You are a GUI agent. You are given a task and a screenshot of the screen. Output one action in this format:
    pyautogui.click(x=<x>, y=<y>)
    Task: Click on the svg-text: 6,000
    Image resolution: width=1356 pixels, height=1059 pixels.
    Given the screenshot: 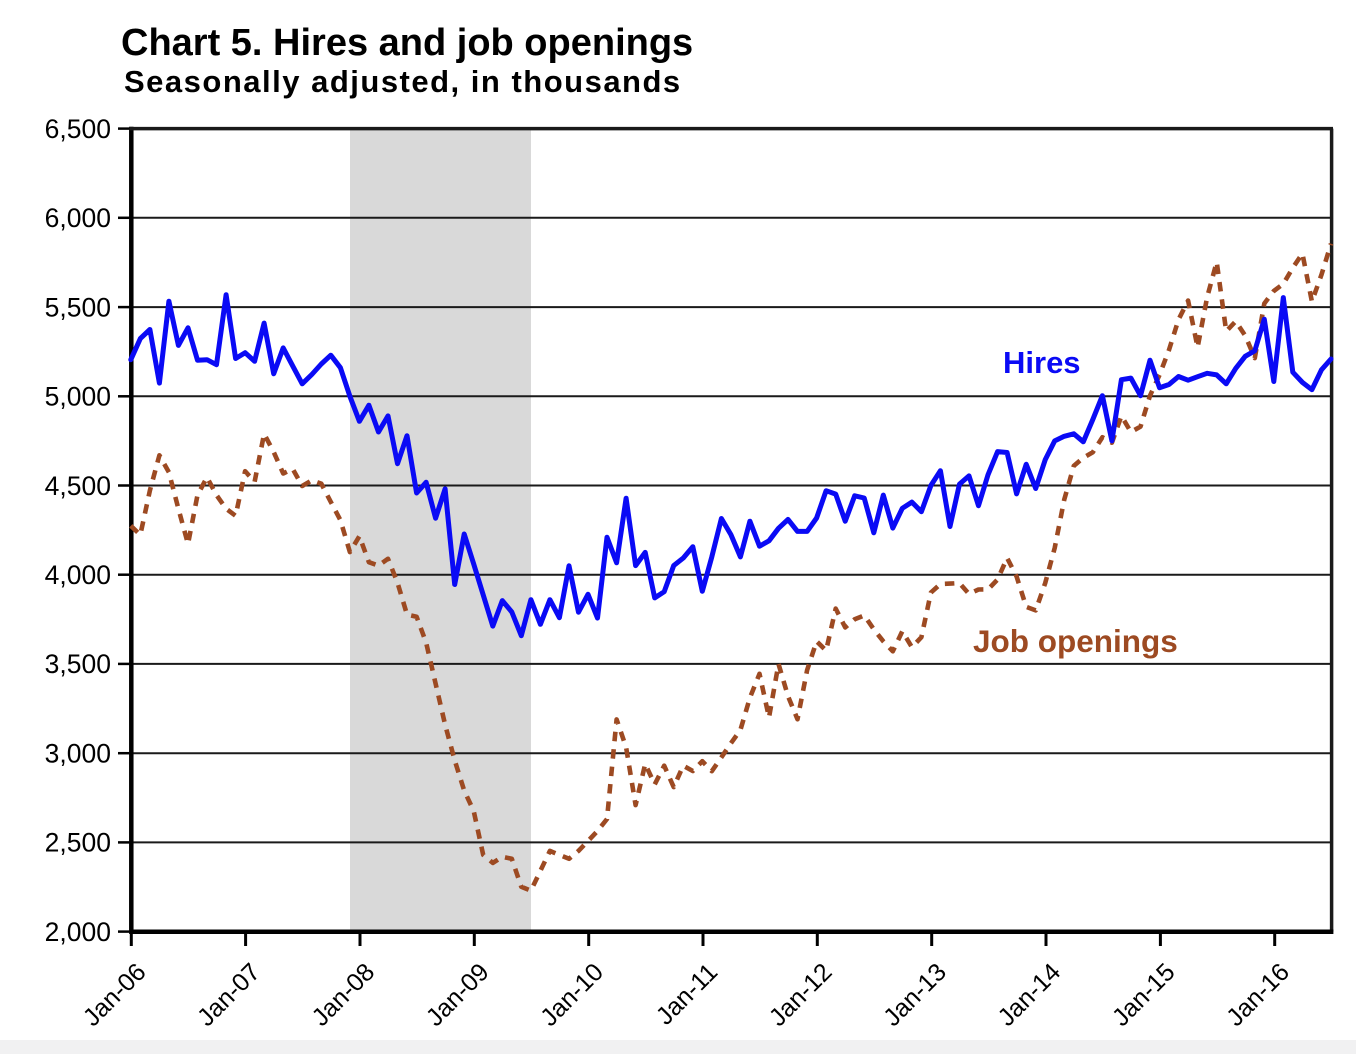 What is the action you would take?
    pyautogui.click(x=78, y=218)
    